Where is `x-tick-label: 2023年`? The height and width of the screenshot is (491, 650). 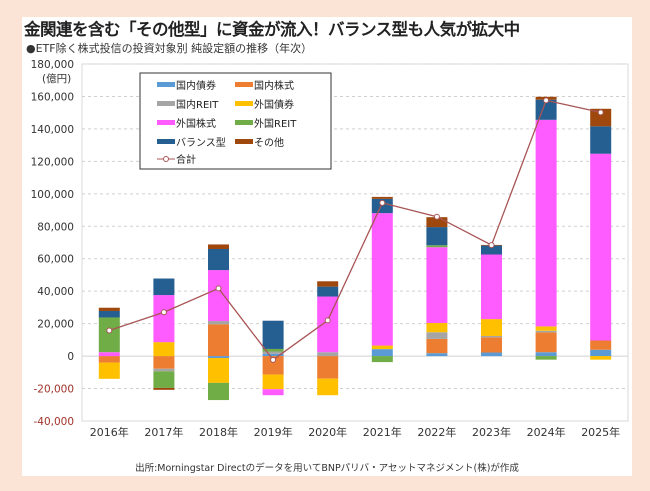 x-tick-label: 2023年 is located at coordinates (491, 432).